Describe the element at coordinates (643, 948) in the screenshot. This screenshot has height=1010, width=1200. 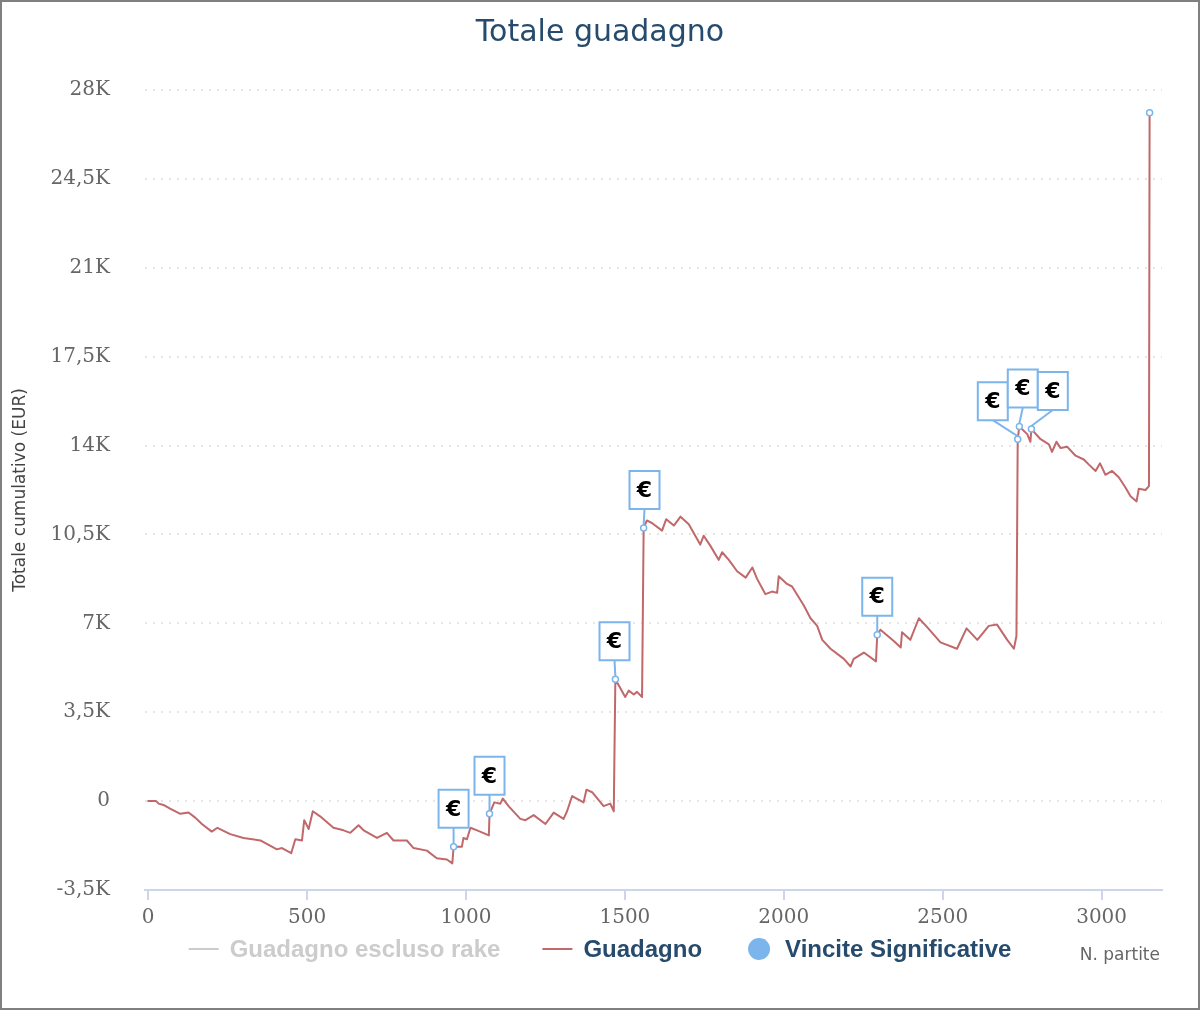
I see `legend-label: Guadagno` at that location.